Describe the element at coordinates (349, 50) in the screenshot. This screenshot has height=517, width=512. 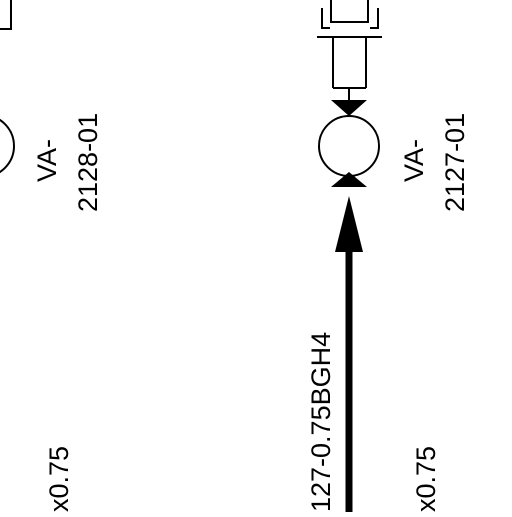
I see `instrument-fitting-stack` at that location.